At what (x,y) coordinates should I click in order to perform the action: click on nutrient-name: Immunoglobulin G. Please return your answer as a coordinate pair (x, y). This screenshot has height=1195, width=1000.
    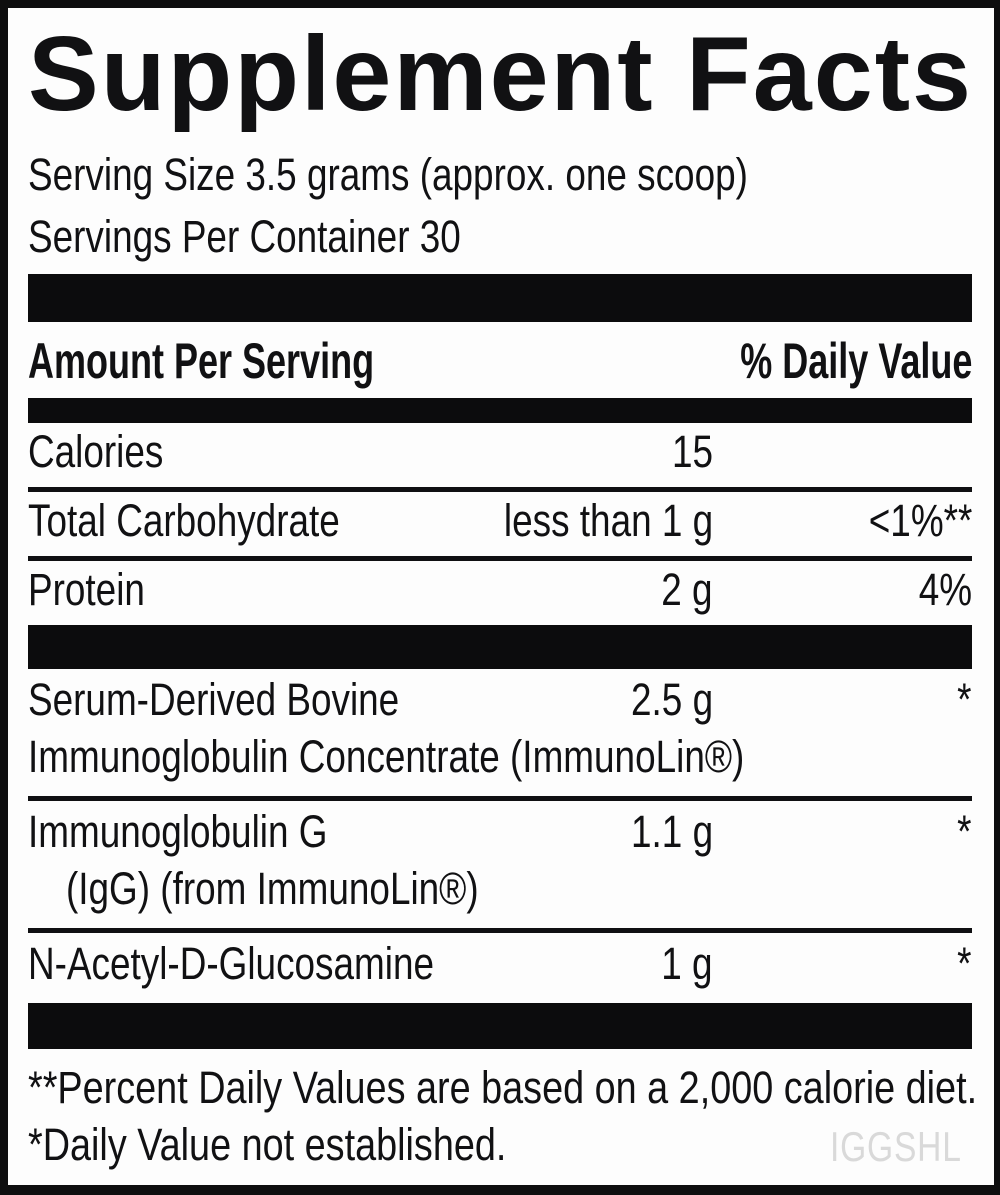
    Looking at the image, I should click on (178, 831).